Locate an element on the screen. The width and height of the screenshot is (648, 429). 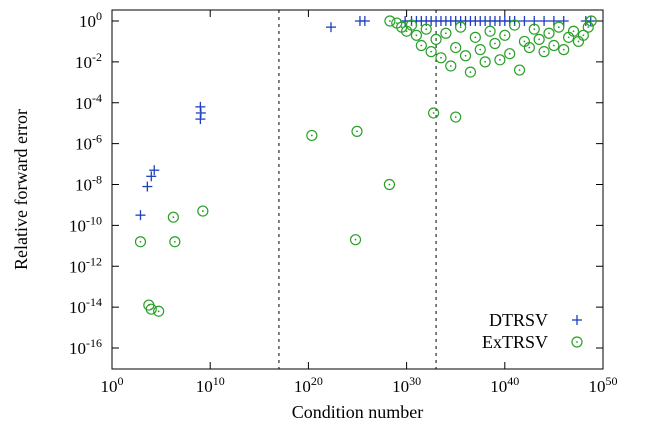
x-tick-label: 1030 is located at coordinates (406, 385).